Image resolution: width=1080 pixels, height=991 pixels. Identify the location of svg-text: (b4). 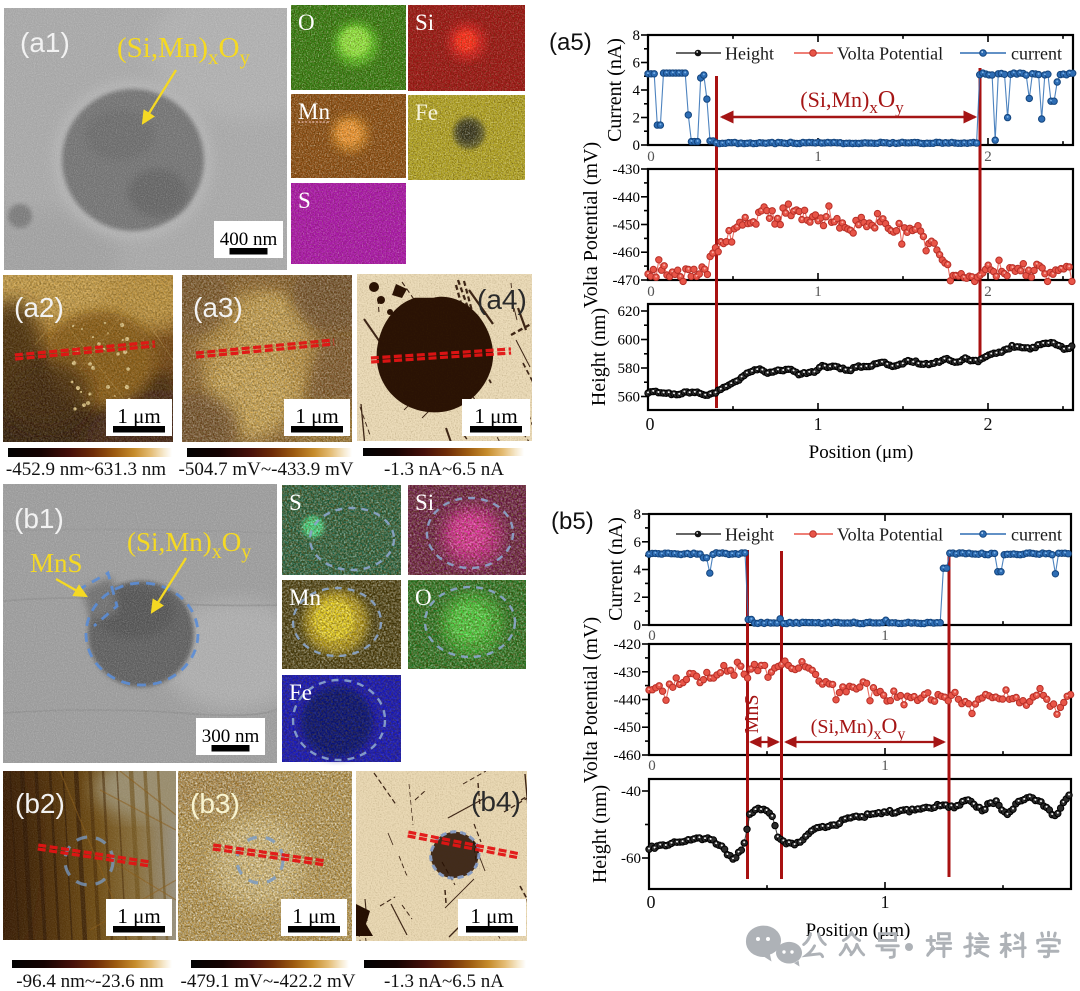
(496, 801).